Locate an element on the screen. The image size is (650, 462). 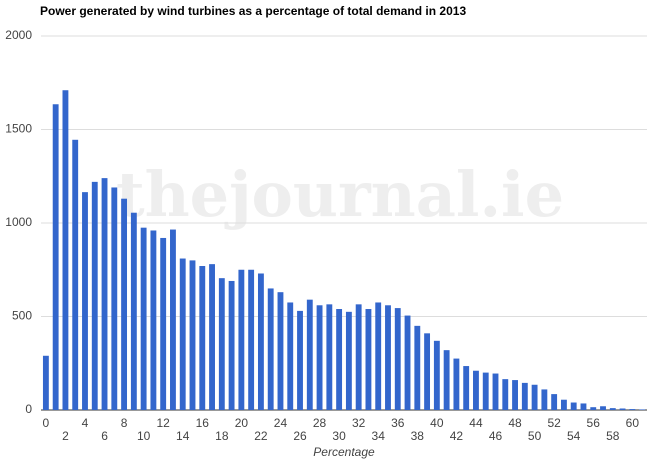
x-tick-label: 46 is located at coordinates (496, 436).